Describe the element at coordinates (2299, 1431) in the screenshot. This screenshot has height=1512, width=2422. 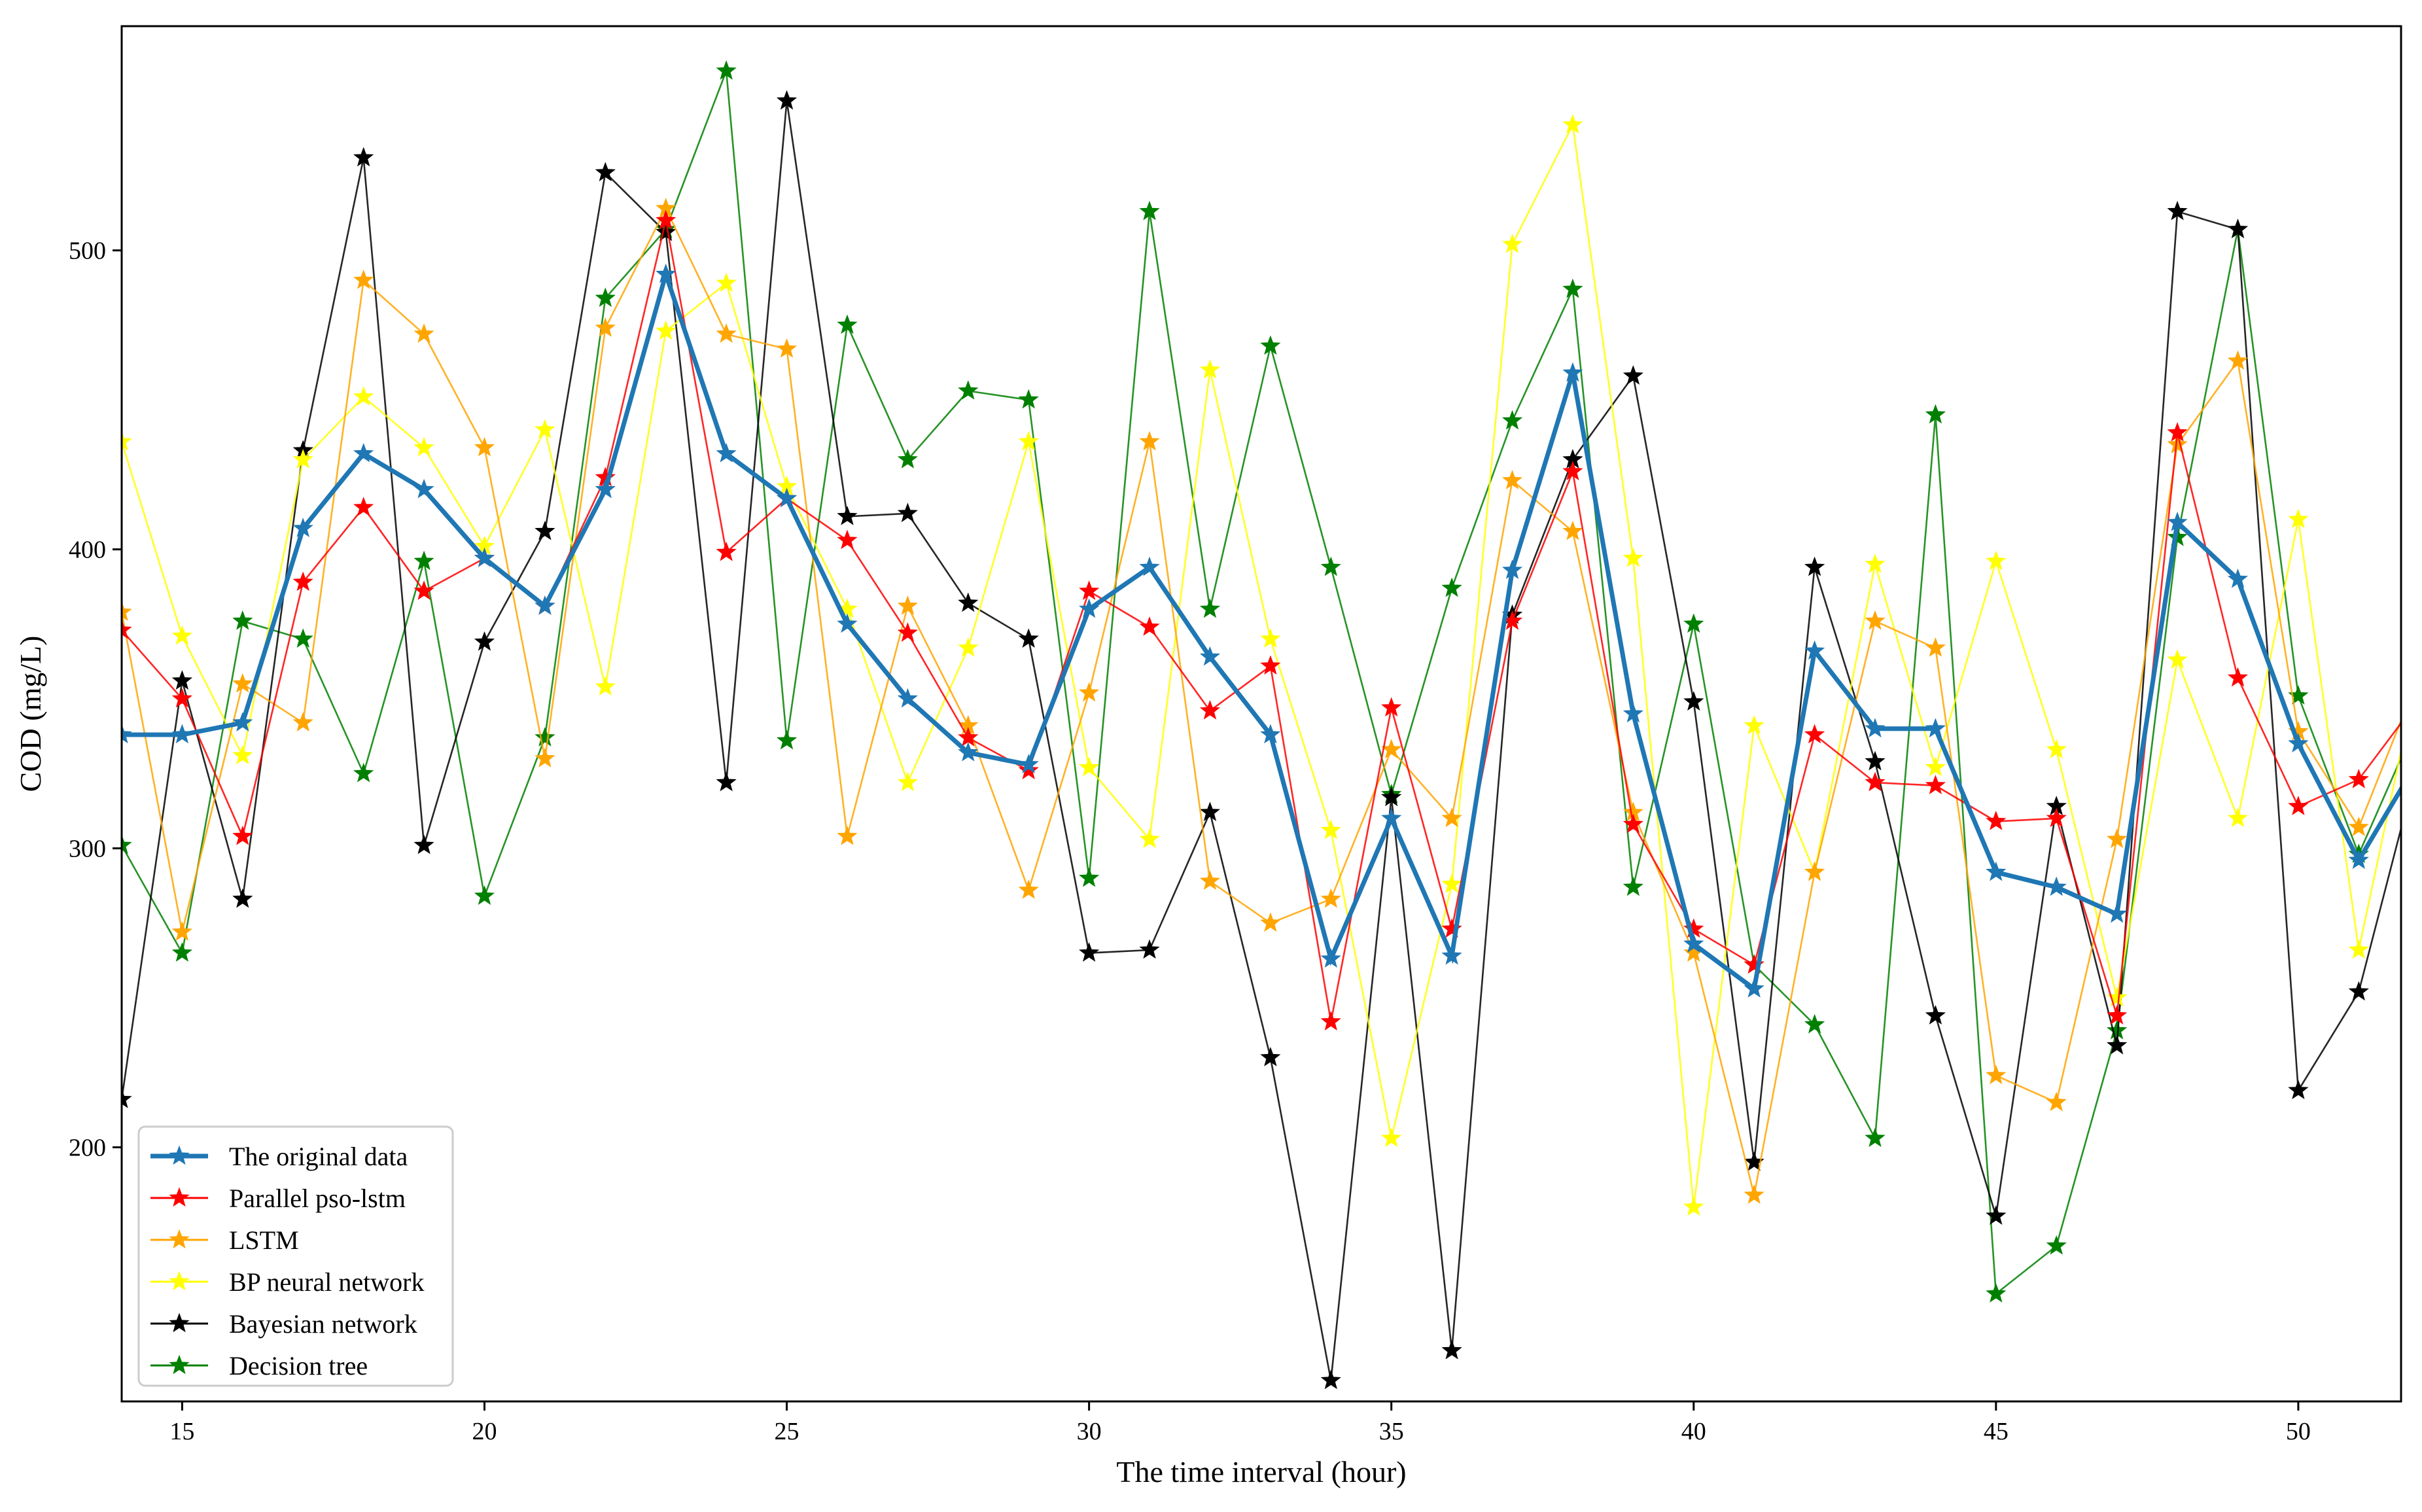
I see `x-tick-label: 50` at that location.